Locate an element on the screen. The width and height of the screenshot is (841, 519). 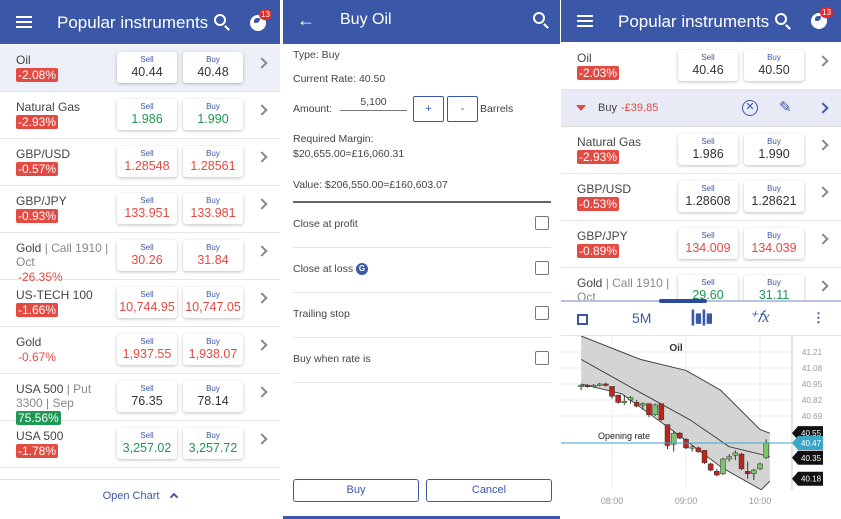
drag-handle is located at coordinates (683, 301).